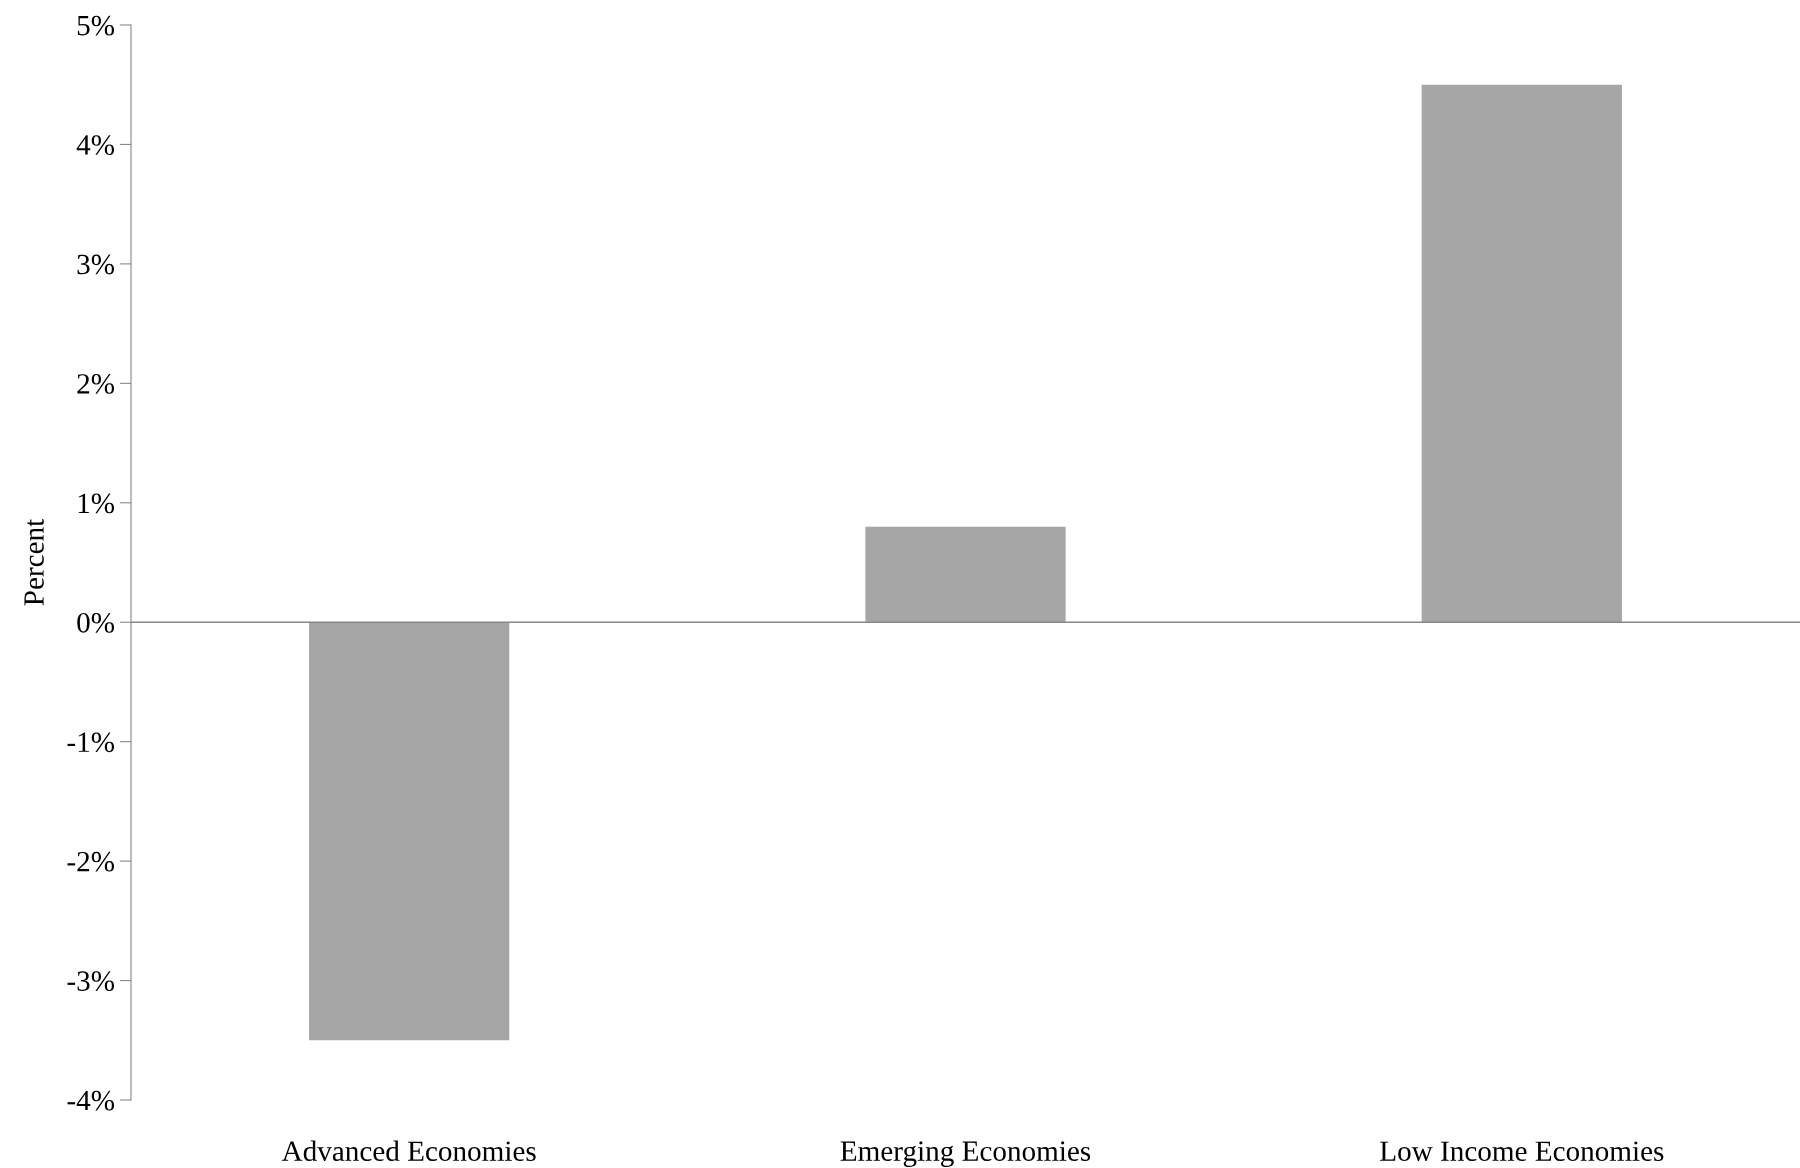 Image resolution: width=1800 pixels, height=1168 pixels. What do you see at coordinates (91, 1100) in the screenshot?
I see `y-tick-label: -4%` at bounding box center [91, 1100].